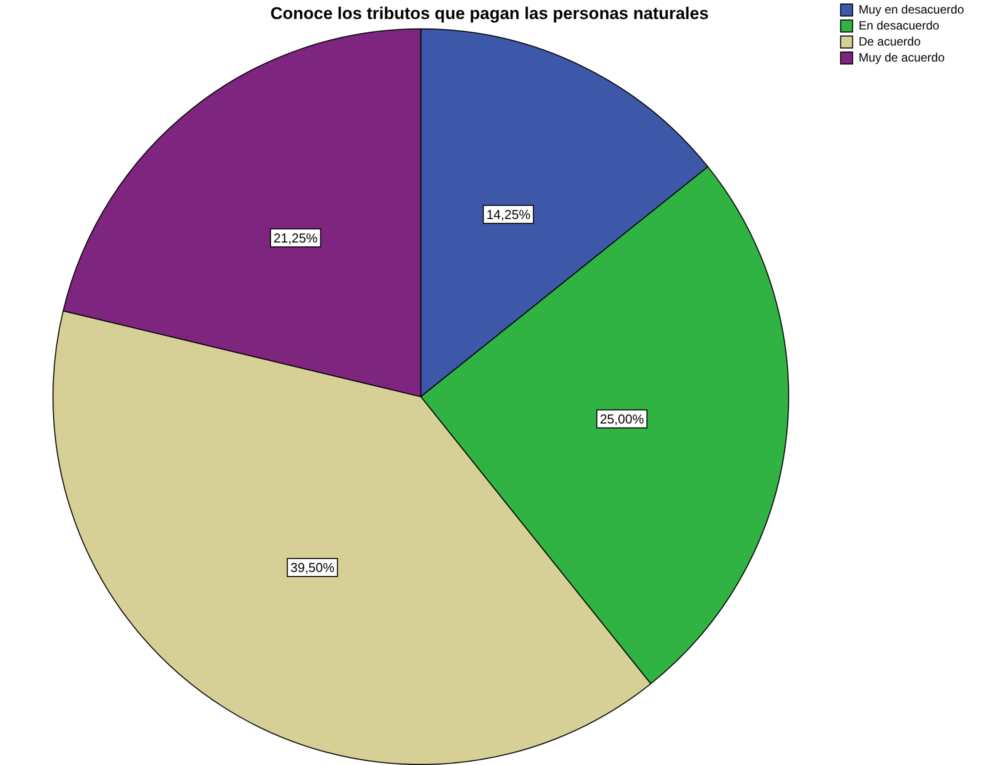 The width and height of the screenshot is (984, 765). I want to click on data-label: 14,25%, so click(508, 214).